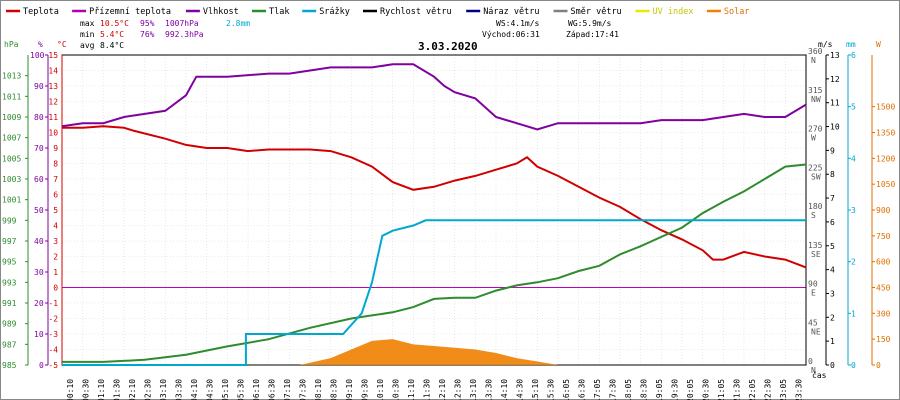 Image resolution: width=900 pixels, height=400 pixels. I want to click on wind-speed-tick-label: 4, so click(832, 270).